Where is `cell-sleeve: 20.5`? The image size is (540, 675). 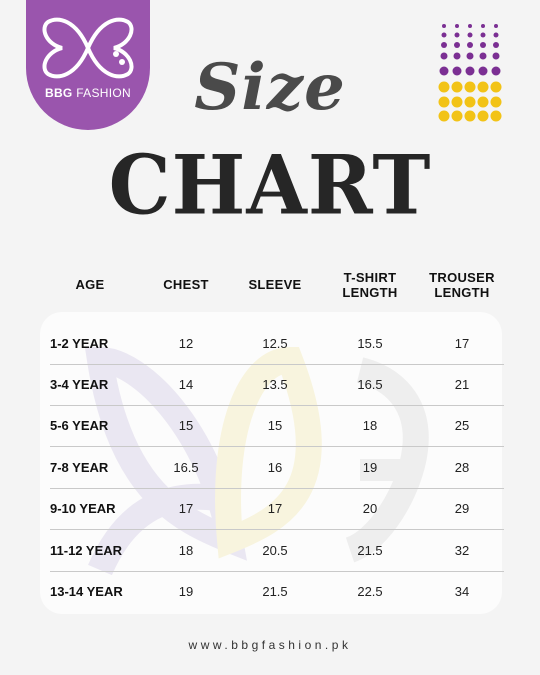
cell-sleeve: 20.5 is located at coordinates (275, 550).